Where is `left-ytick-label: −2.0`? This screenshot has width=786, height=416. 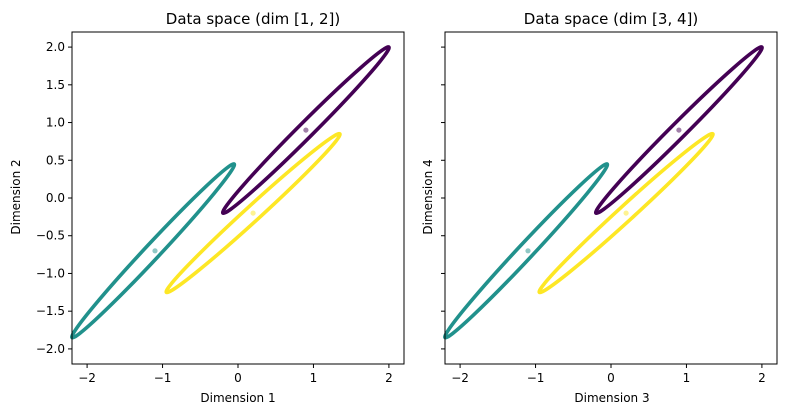
left-ytick-label: −2.0 is located at coordinates (50, 349).